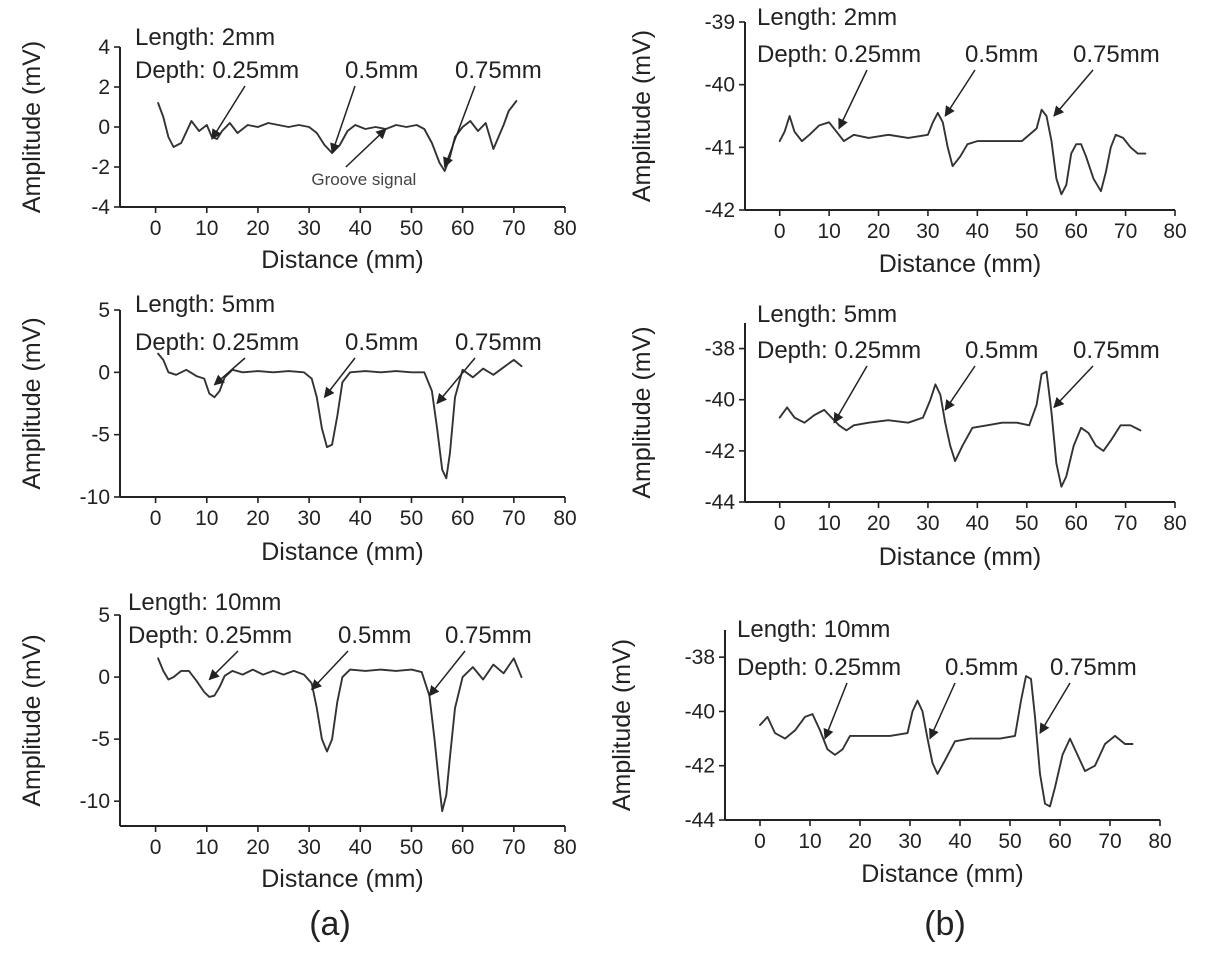  What do you see at coordinates (827, 314) in the screenshot?
I see `length-label: Length: 5mm` at bounding box center [827, 314].